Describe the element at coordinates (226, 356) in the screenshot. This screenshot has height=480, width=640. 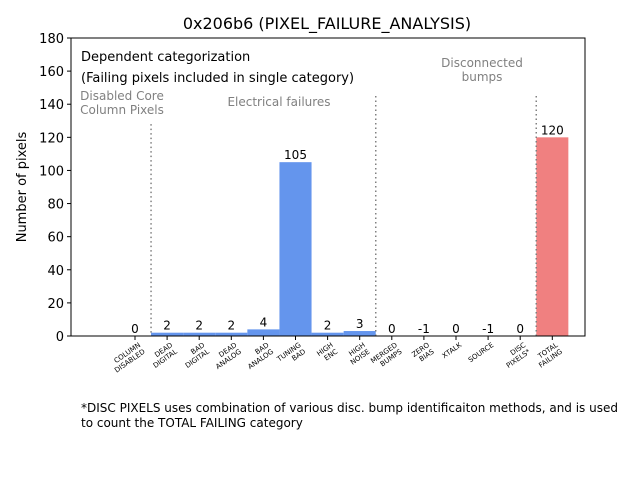
I see `x-tick-label: DEADANALOG` at that location.